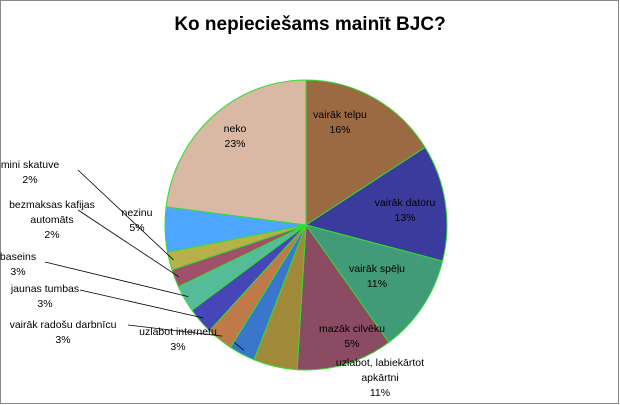 This screenshot has height=405, width=620. Describe the element at coordinates (405, 203) in the screenshot. I see `slice-name: vairāk datoru` at that location.